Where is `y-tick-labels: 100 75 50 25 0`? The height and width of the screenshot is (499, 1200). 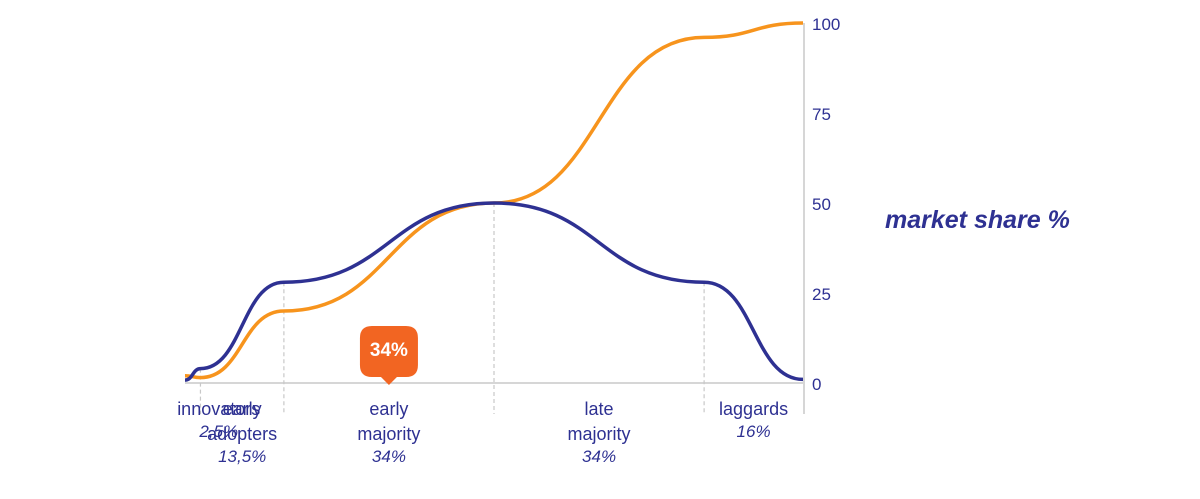 y-tick-labels: 100 75 50 25 0 is located at coordinates (826, 204).